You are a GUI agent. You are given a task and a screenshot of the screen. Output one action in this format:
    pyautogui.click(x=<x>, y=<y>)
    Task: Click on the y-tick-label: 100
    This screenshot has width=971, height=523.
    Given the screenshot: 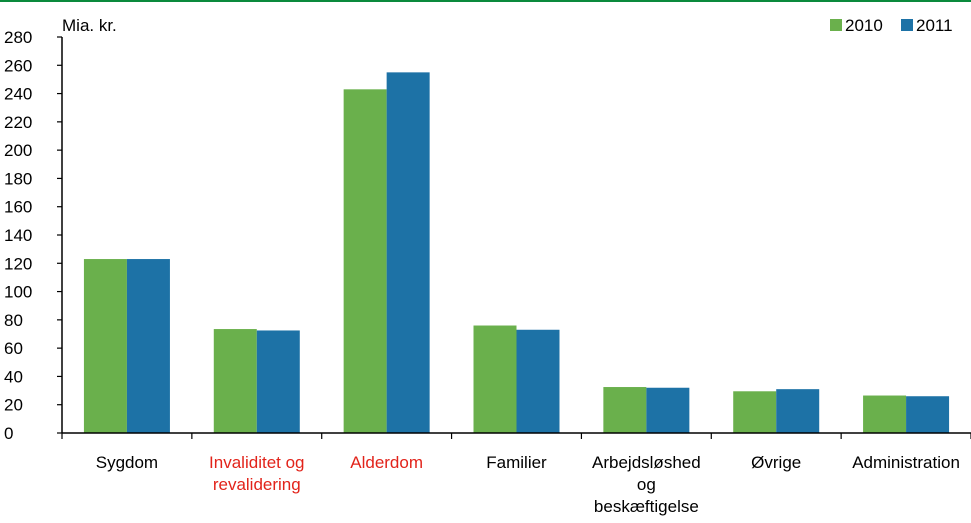 What is the action you would take?
    pyautogui.click(x=18, y=292)
    